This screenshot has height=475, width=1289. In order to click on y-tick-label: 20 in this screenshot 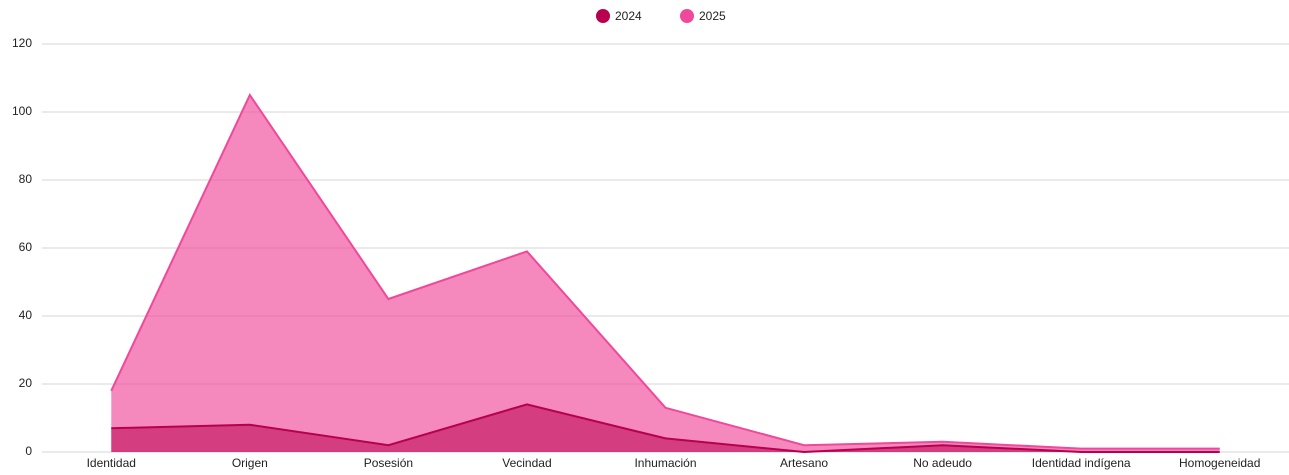, I will do `click(26, 383)`.